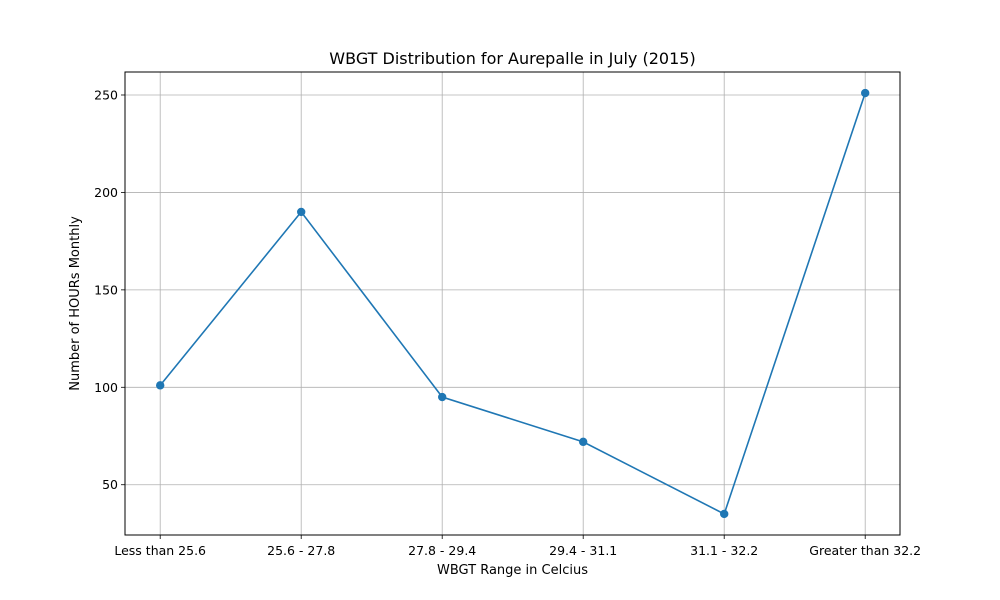  Describe the element at coordinates (110, 484) in the screenshot. I see `y-tick-label: 50` at that location.